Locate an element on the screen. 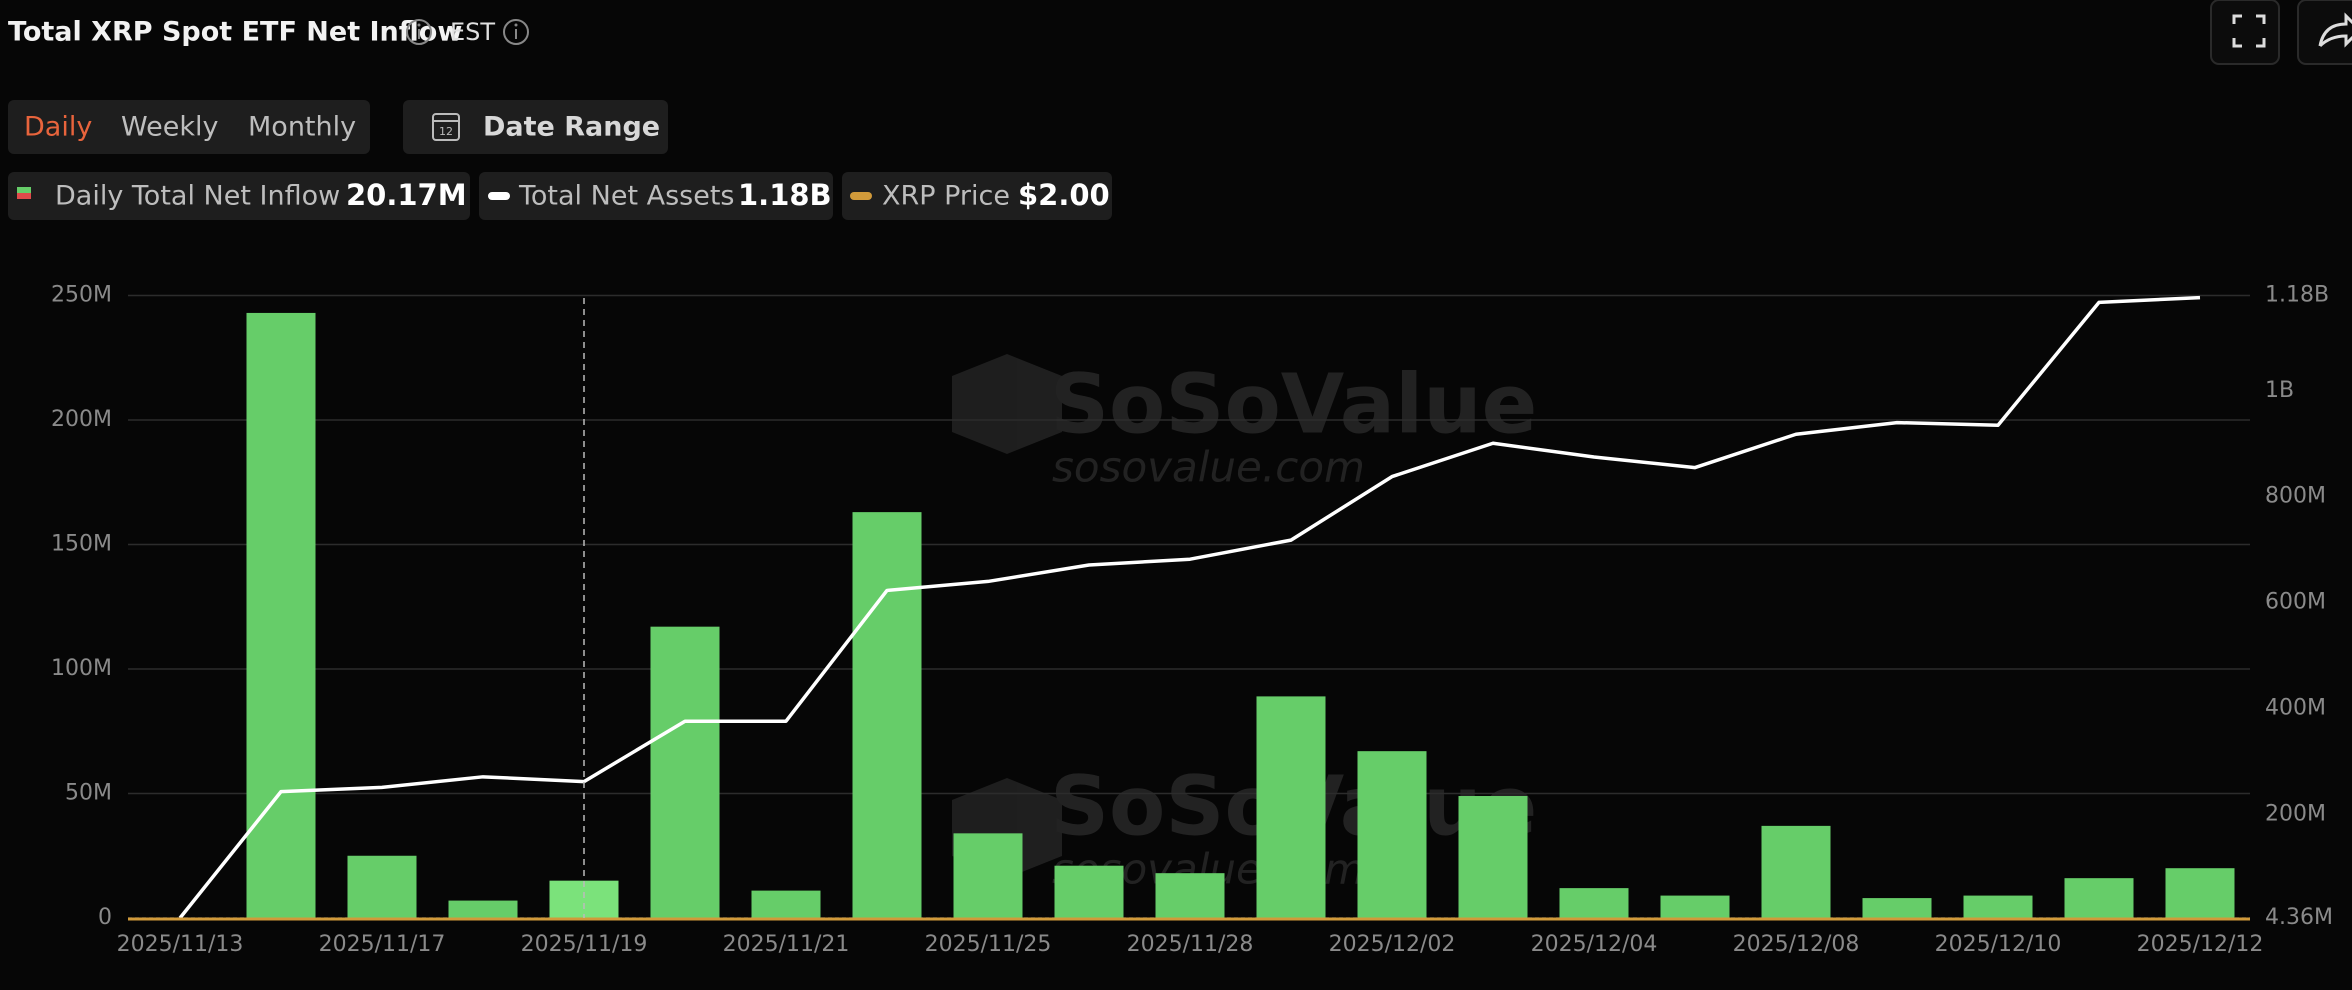  y-tick-label: 250M is located at coordinates (81, 295).